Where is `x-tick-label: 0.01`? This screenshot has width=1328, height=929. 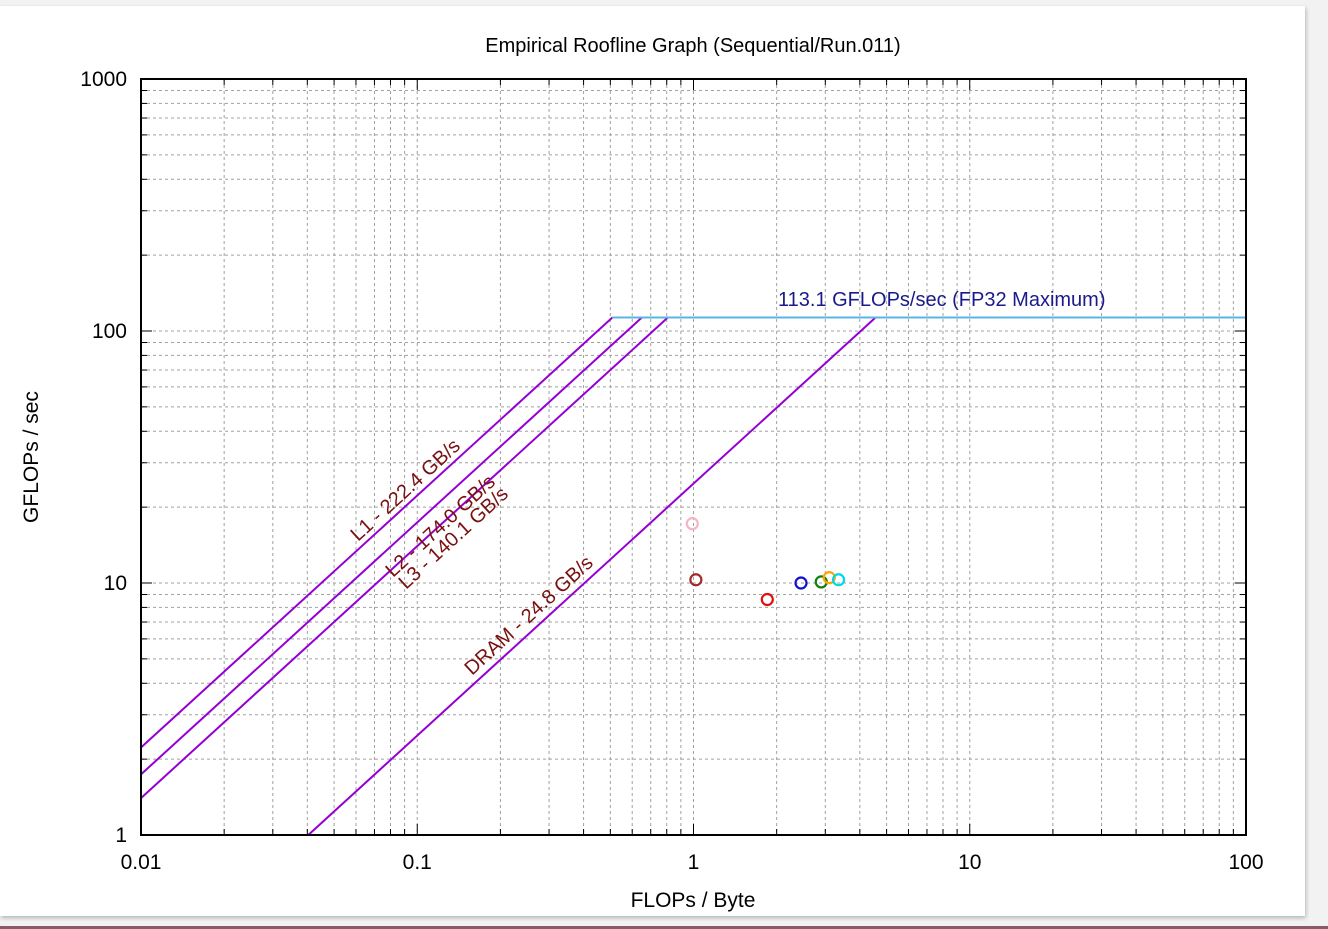 x-tick-label: 0.01 is located at coordinates (141, 862).